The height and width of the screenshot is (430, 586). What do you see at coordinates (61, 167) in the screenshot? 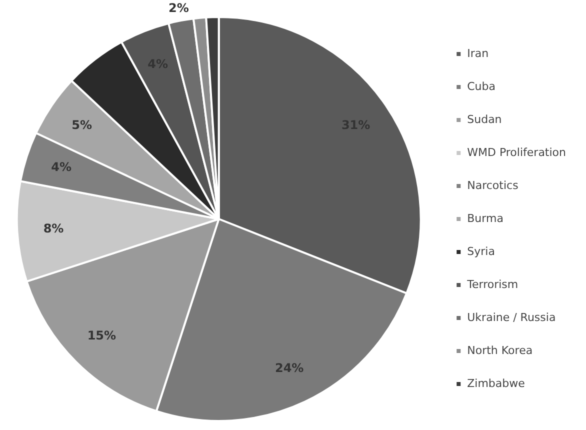
I see `data-label: 4%` at bounding box center [61, 167].